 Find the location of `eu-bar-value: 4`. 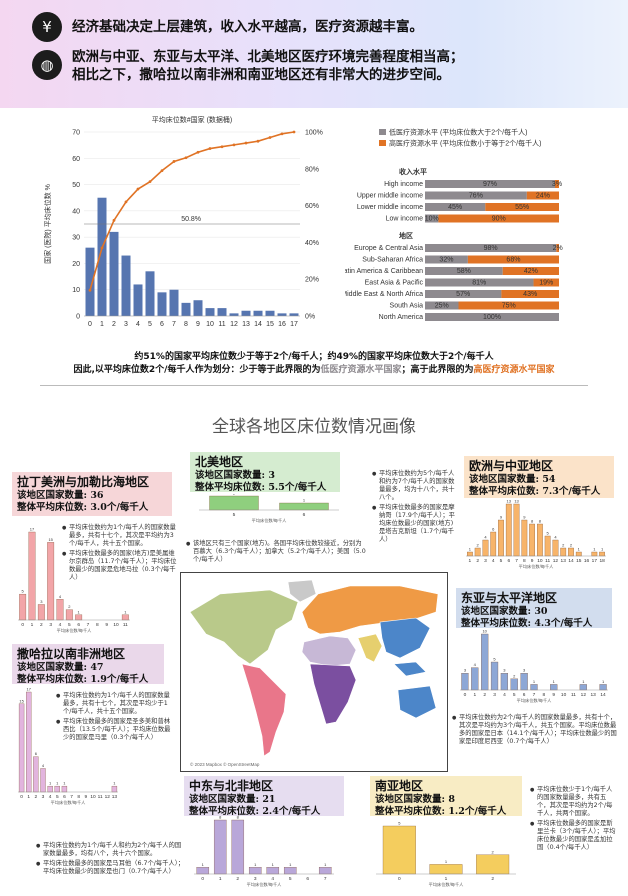

eu-bar-value: 4 is located at coordinates (555, 537).